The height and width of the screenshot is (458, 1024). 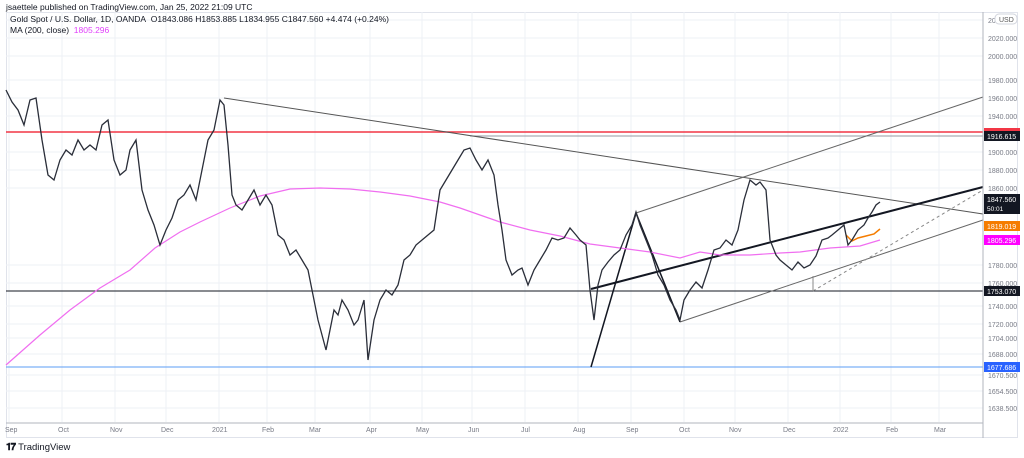 I want to click on svg-text: 1670.500, so click(x=1002, y=376).